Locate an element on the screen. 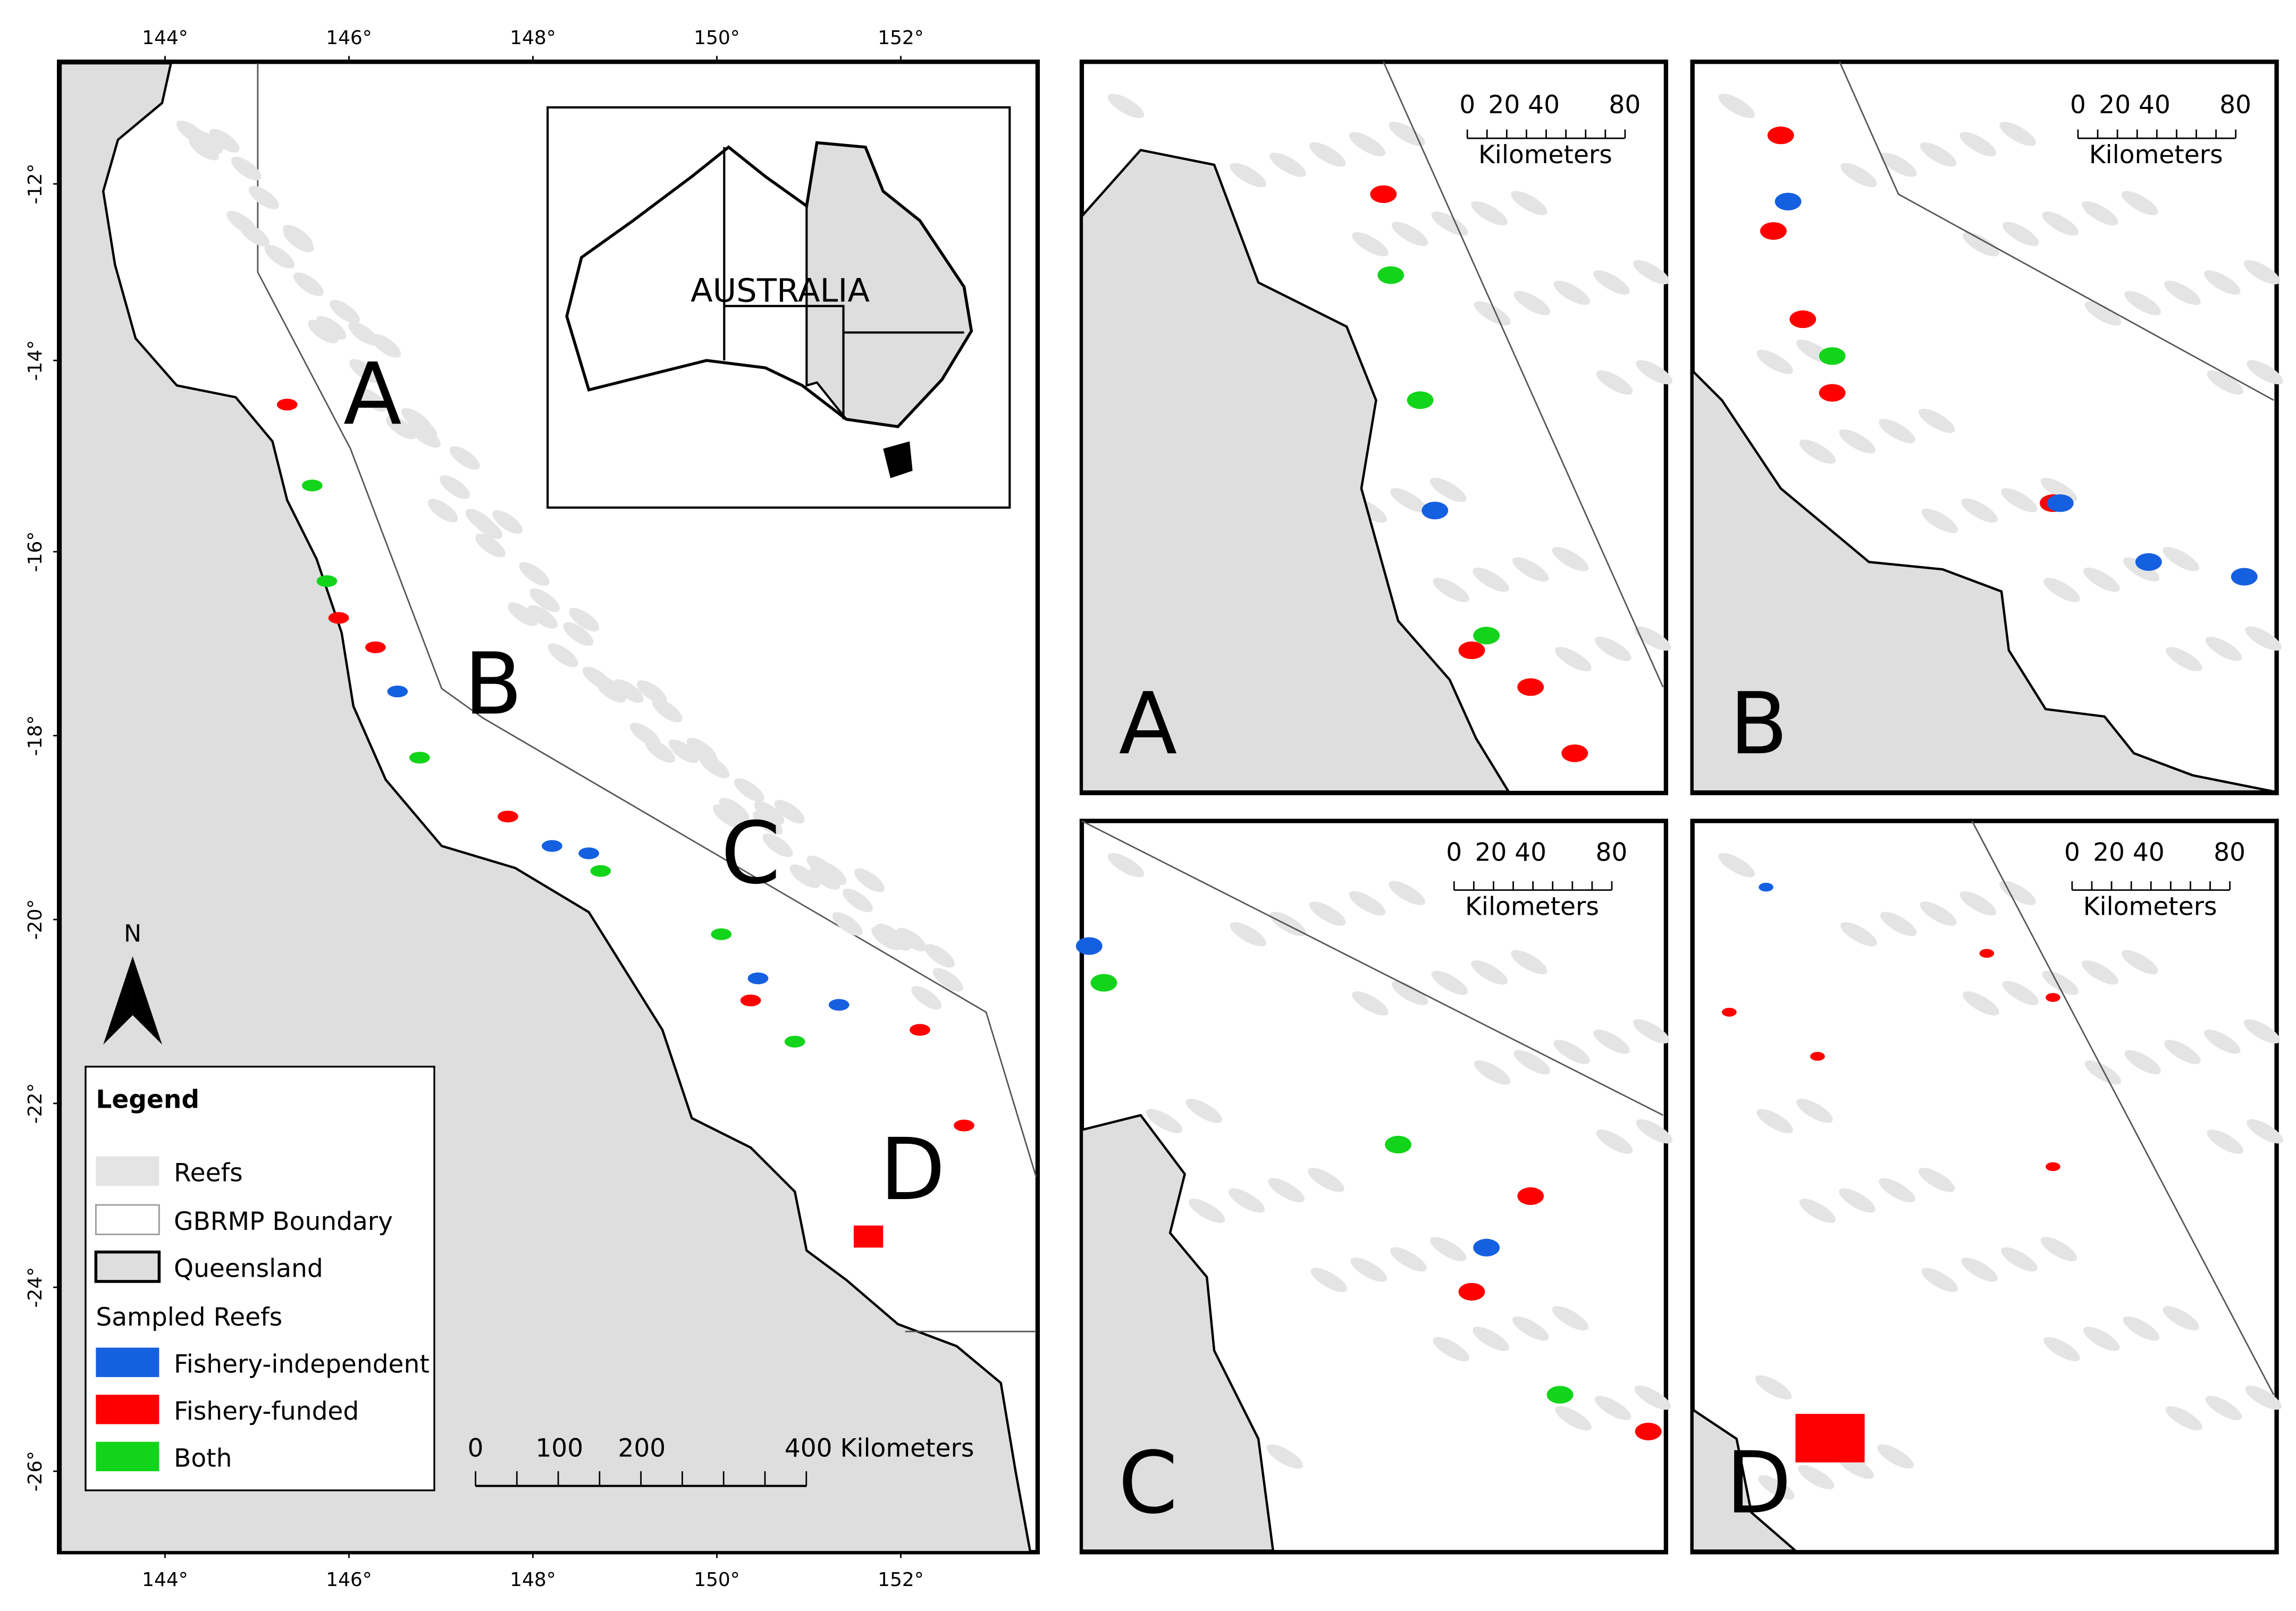  panel-label: C is located at coordinates (1148, 1483).